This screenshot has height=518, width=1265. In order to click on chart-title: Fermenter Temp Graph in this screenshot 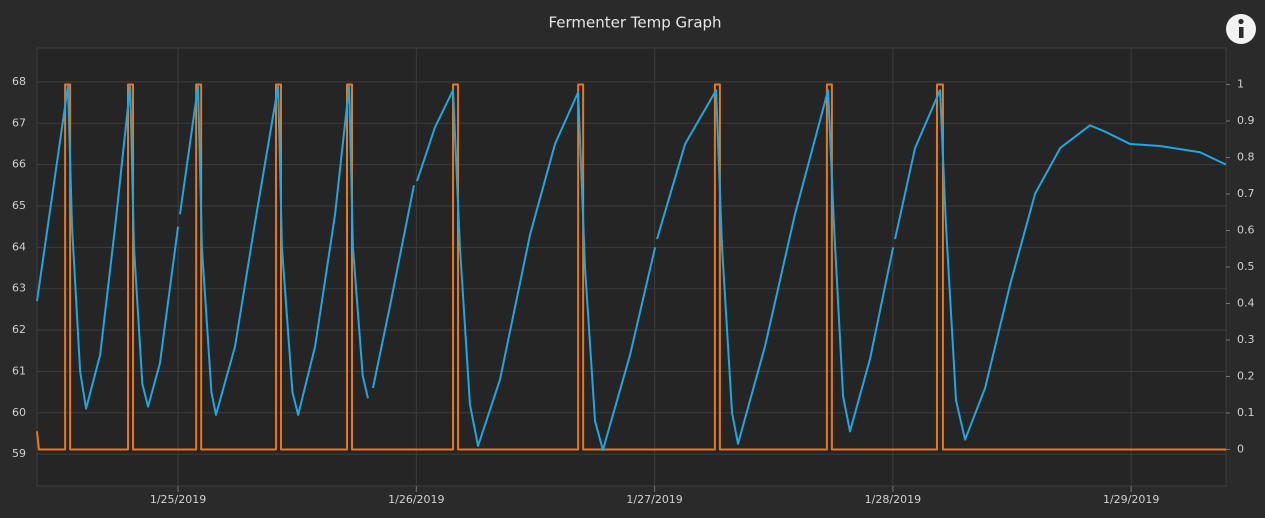, I will do `click(634, 23)`.